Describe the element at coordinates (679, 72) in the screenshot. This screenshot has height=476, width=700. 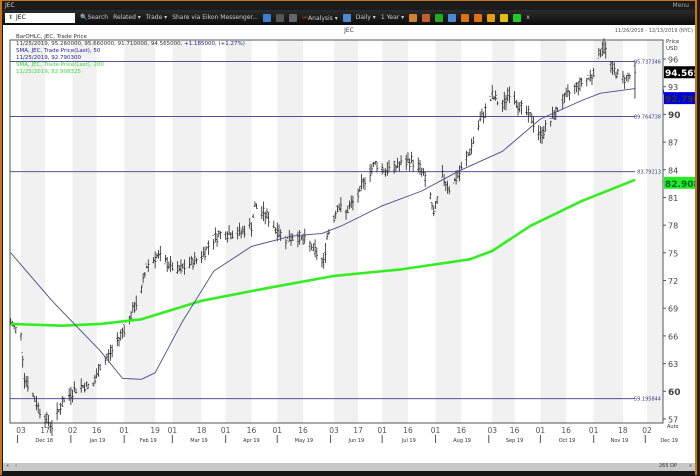
I see `last-price-tag-bg` at that location.